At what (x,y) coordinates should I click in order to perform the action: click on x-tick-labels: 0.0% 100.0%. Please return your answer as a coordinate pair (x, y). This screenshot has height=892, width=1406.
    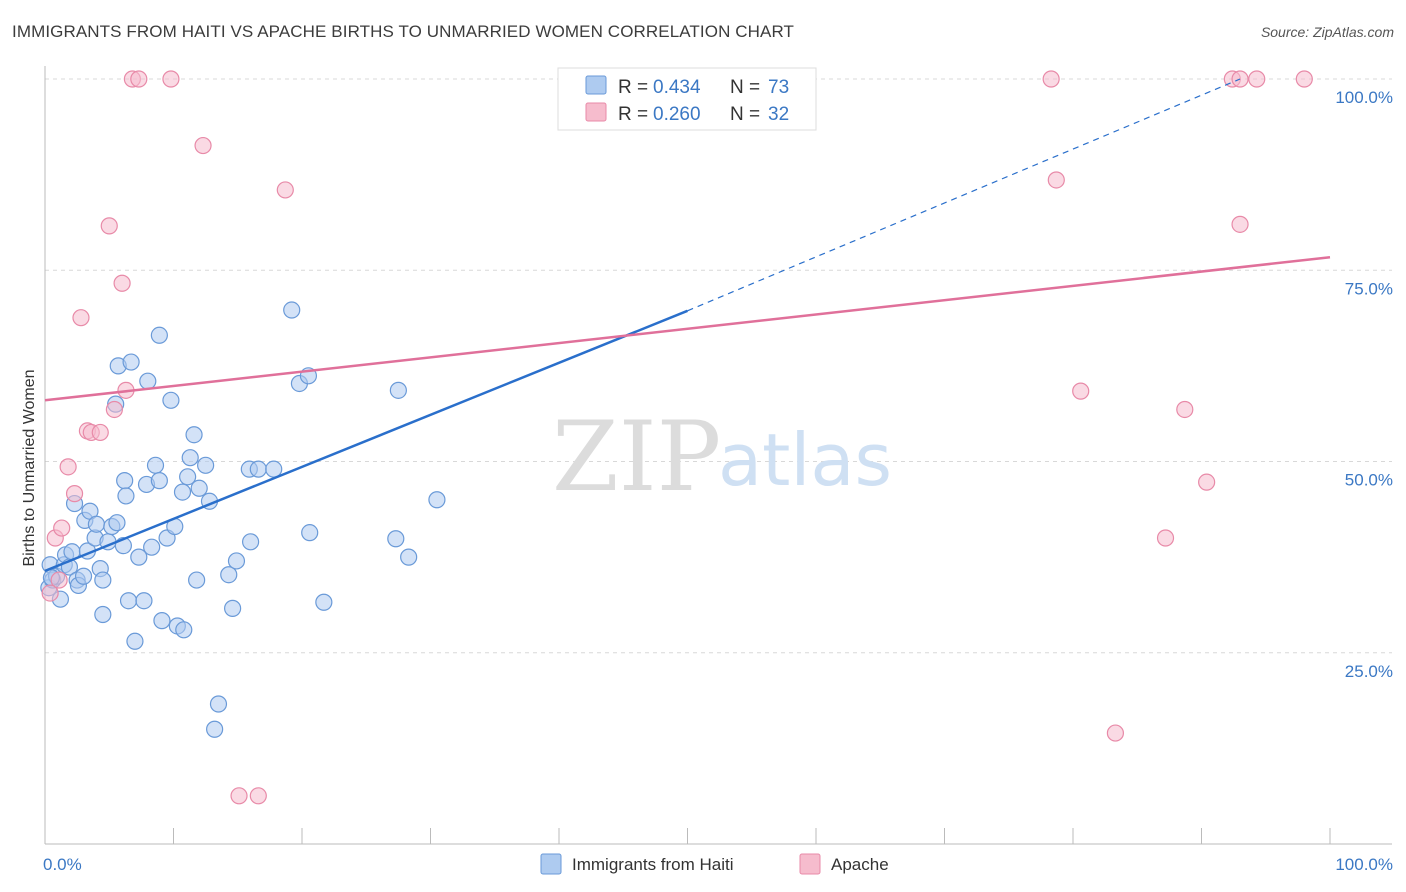
    Looking at the image, I should click on (718, 864).